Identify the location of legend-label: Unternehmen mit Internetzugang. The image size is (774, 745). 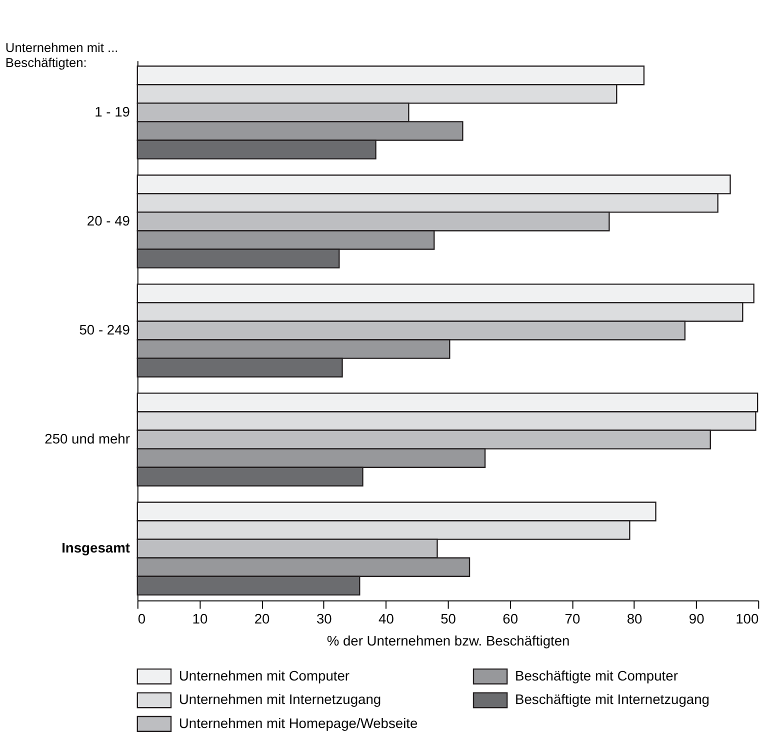
(280, 699).